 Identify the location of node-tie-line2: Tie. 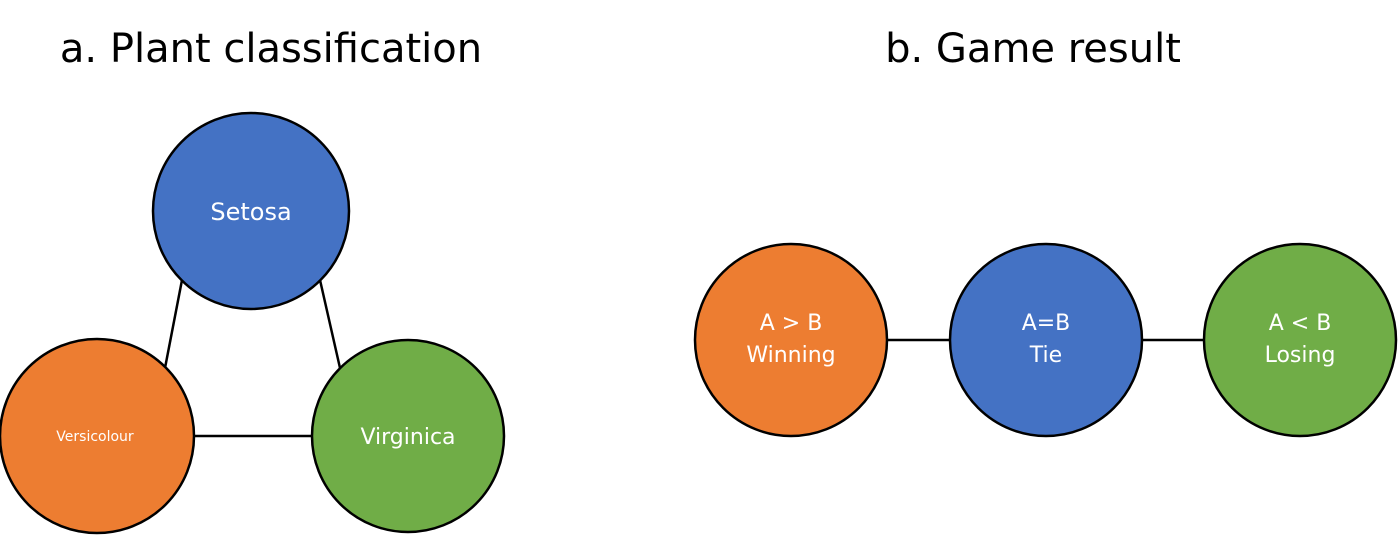
(1045, 355).